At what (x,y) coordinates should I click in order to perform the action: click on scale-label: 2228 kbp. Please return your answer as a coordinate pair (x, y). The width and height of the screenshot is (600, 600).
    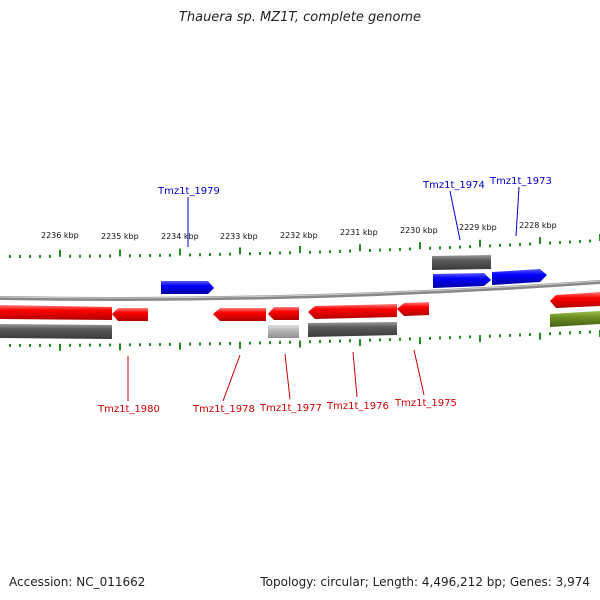
    Looking at the image, I should click on (538, 225).